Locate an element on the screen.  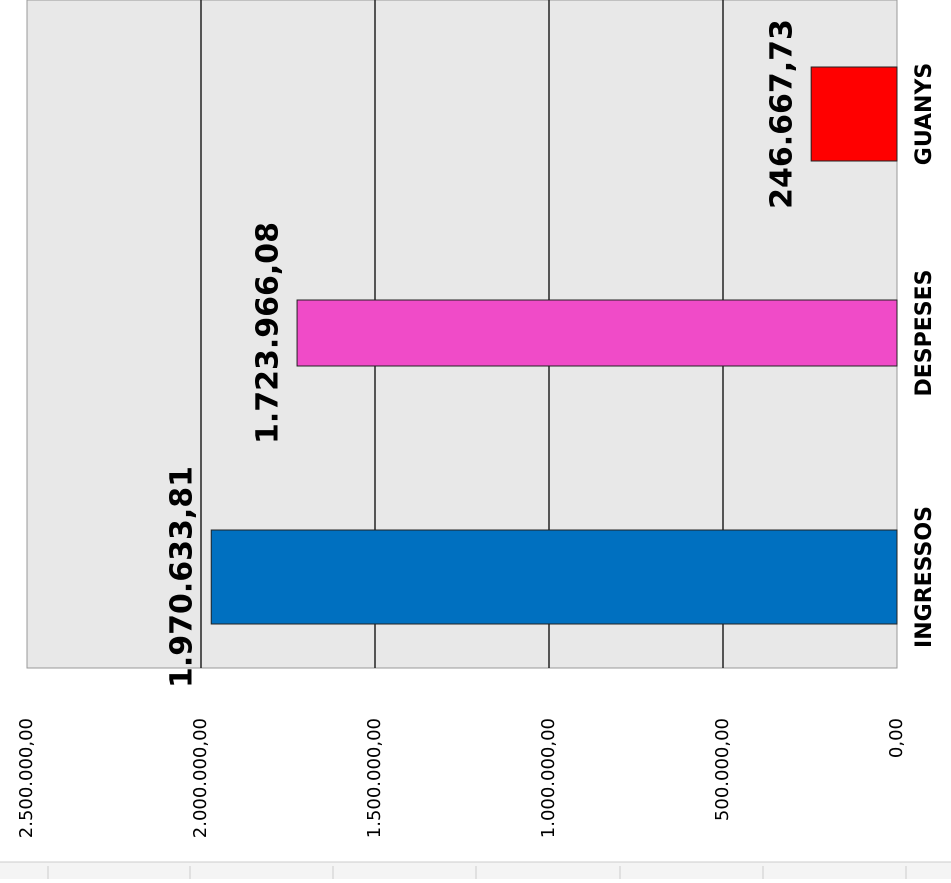
y-tick-label: 2.000.000,00 is located at coordinates (200, 778).